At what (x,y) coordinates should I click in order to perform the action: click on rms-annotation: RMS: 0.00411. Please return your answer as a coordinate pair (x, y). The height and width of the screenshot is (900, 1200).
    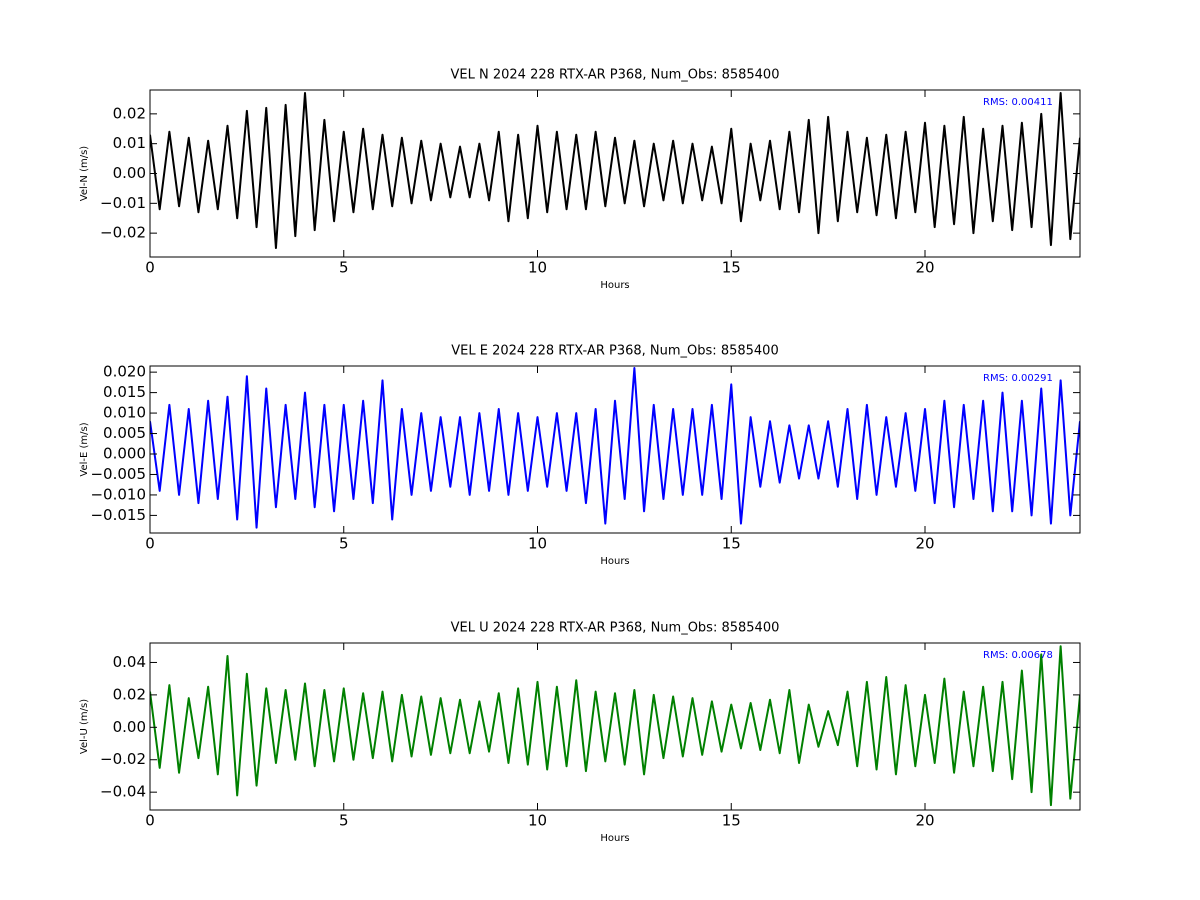
    Looking at the image, I should click on (1018, 102).